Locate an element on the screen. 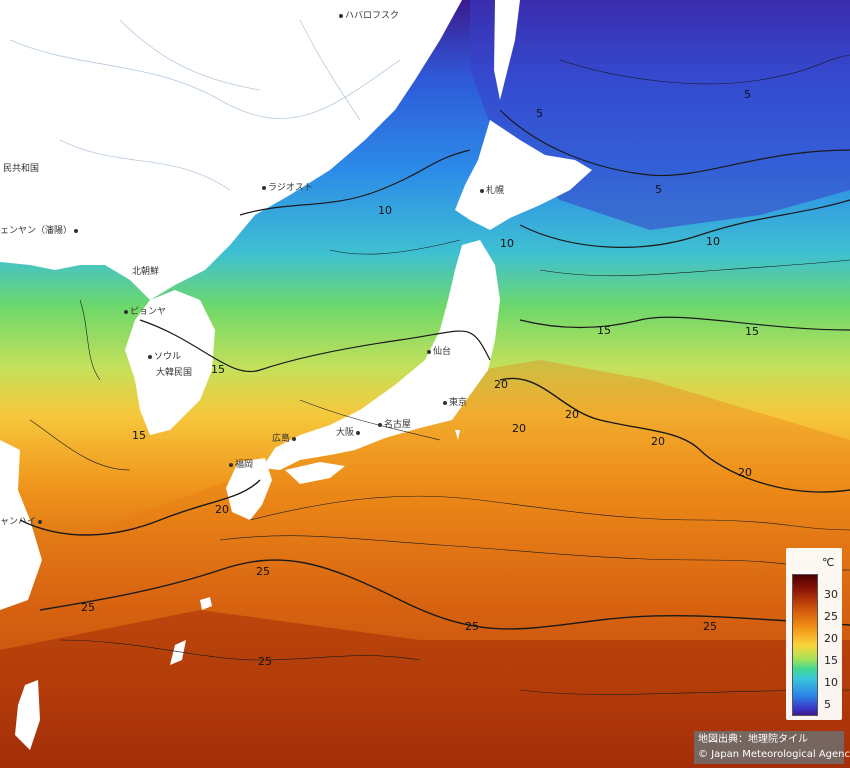 Image resolution: width=850 pixels, height=768 pixels. city-fukuoka: 福岡 is located at coordinates (241, 465).